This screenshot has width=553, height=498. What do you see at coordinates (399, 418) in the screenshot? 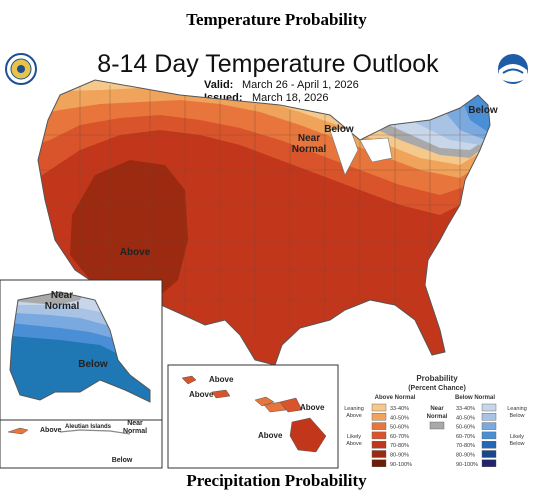
I see `legend-above-range: 40-50%` at bounding box center [399, 418].